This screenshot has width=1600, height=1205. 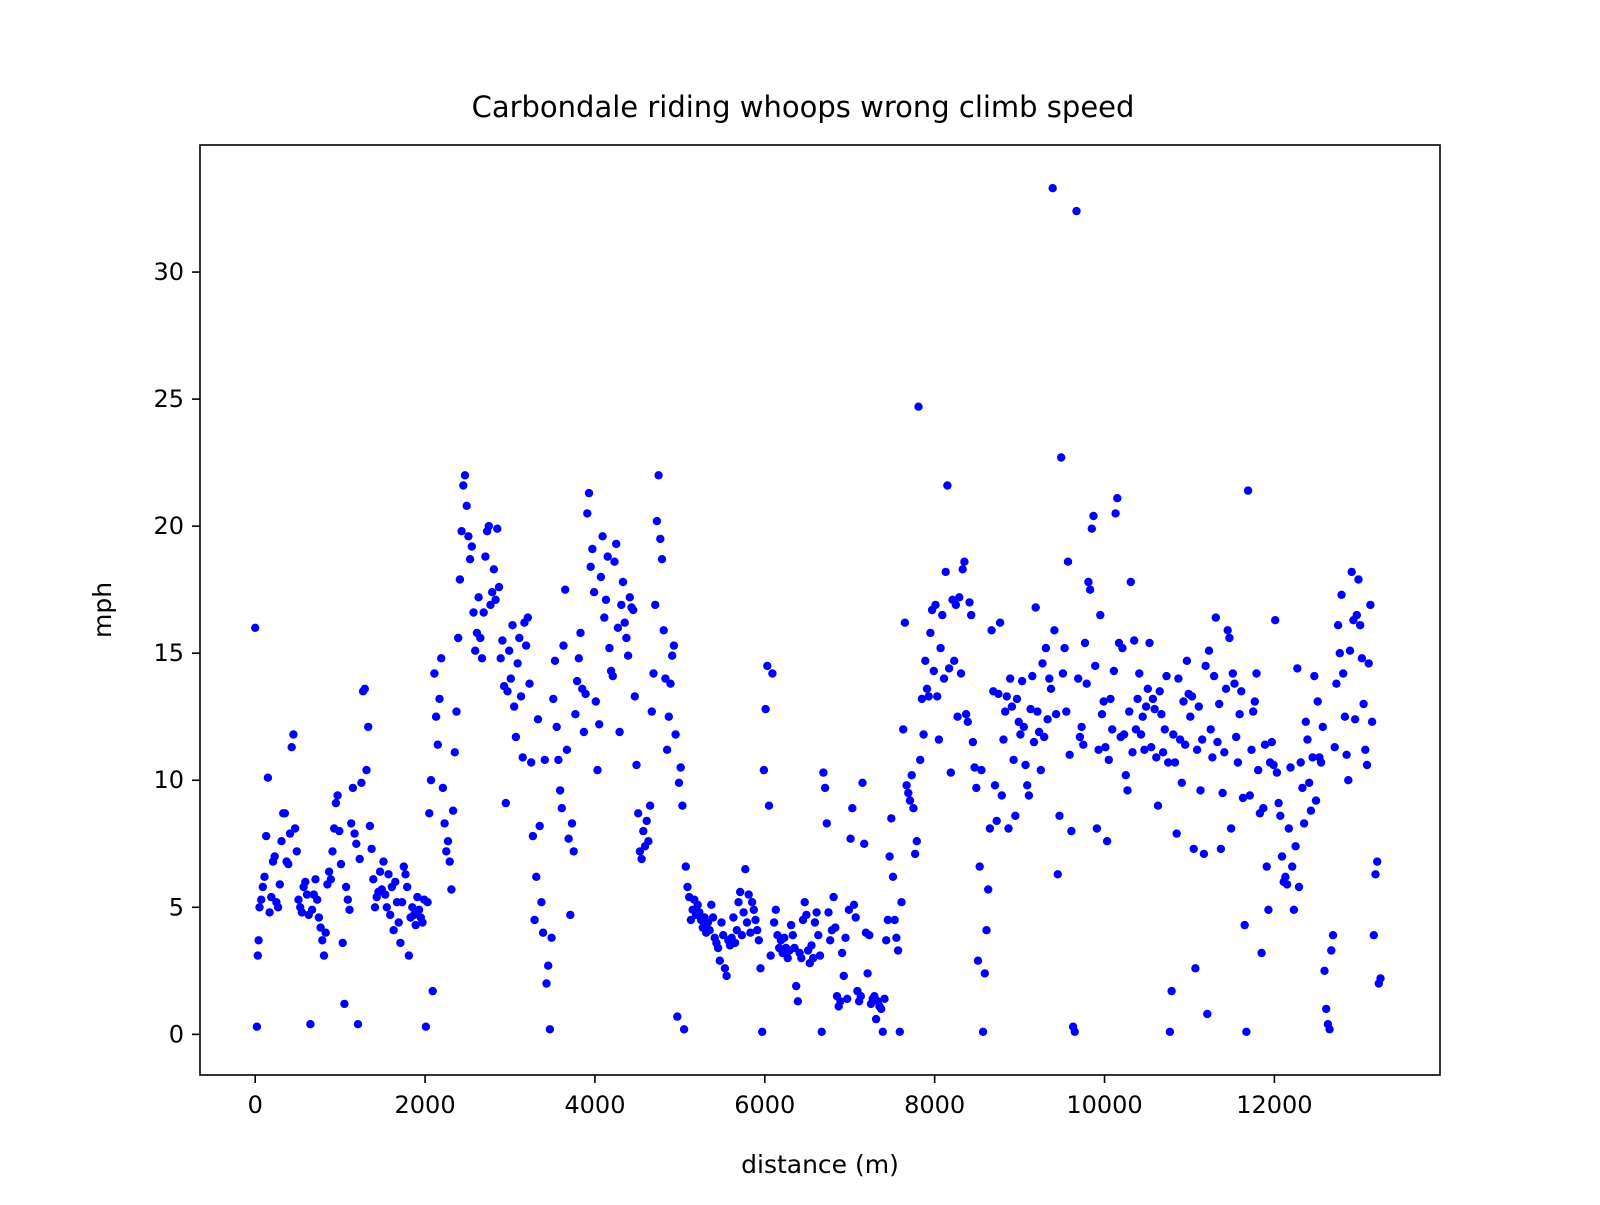 What do you see at coordinates (255, 1105) in the screenshot?
I see `x-tick-label: 0` at bounding box center [255, 1105].